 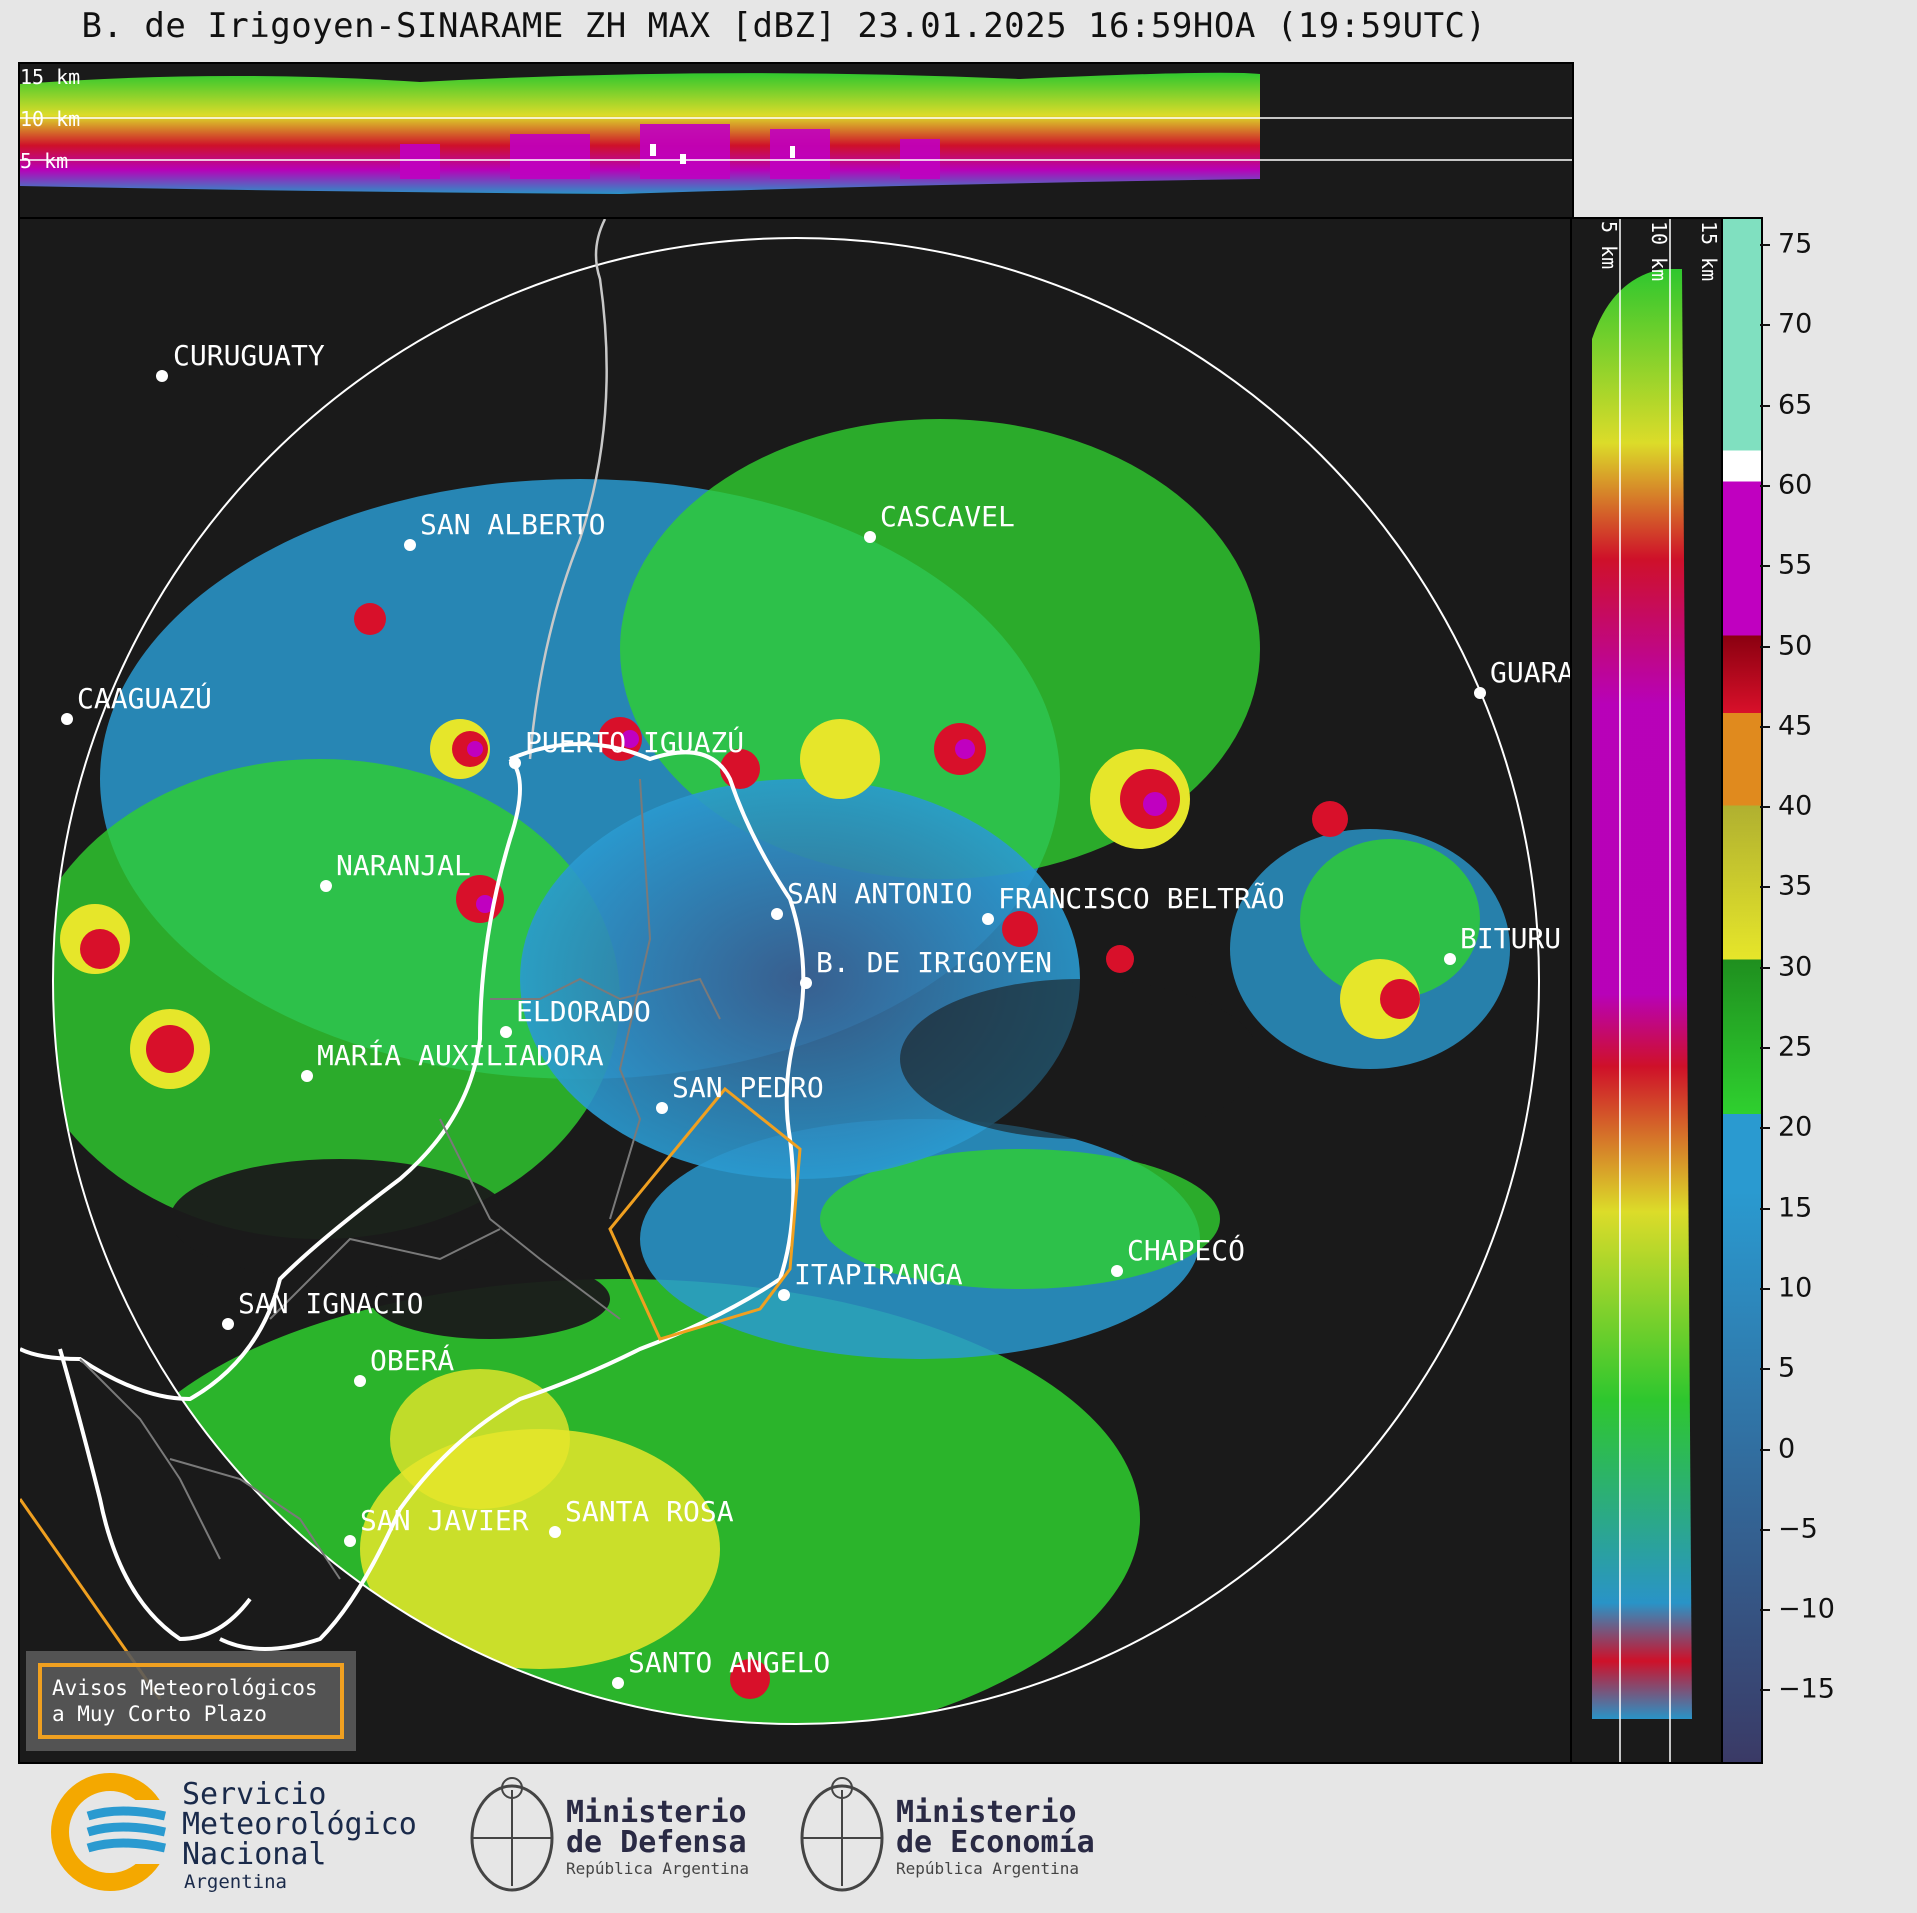 What do you see at coordinates (185, 1688) in the screenshot?
I see `warning-legend-line1: Avisos Meteorológicos` at bounding box center [185, 1688].